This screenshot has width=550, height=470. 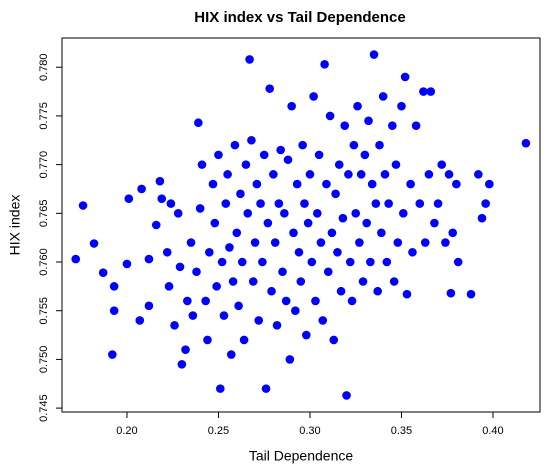 What do you see at coordinates (44, 67) in the screenshot?
I see `y-tick-label: 0.780` at bounding box center [44, 67].